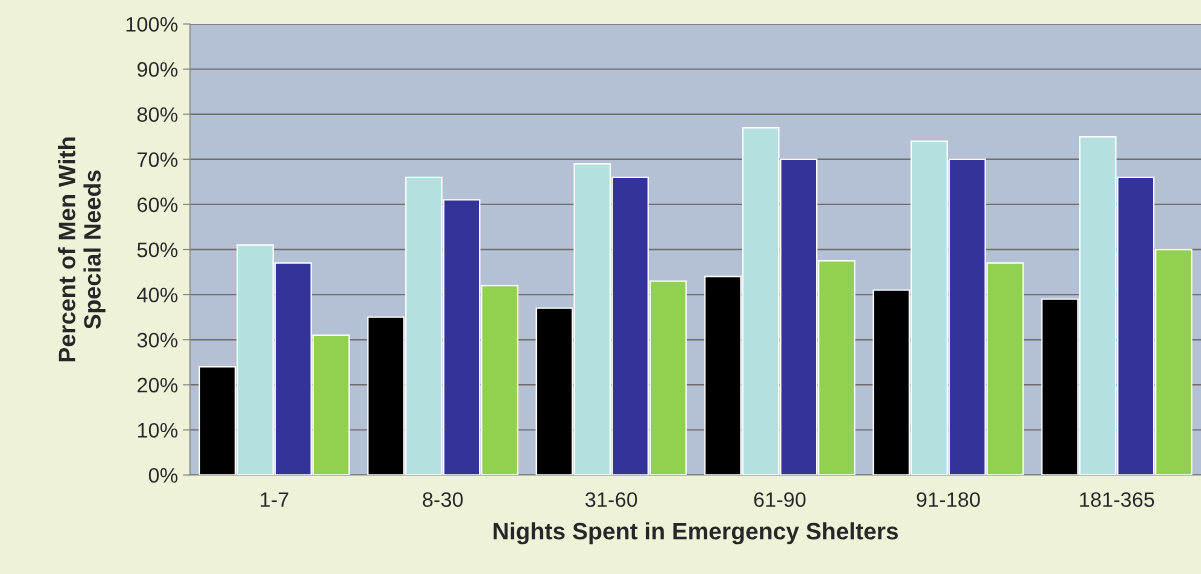 The image size is (1201, 574). What do you see at coordinates (163, 475) in the screenshot?
I see `y-tick-label: 0%` at bounding box center [163, 475].